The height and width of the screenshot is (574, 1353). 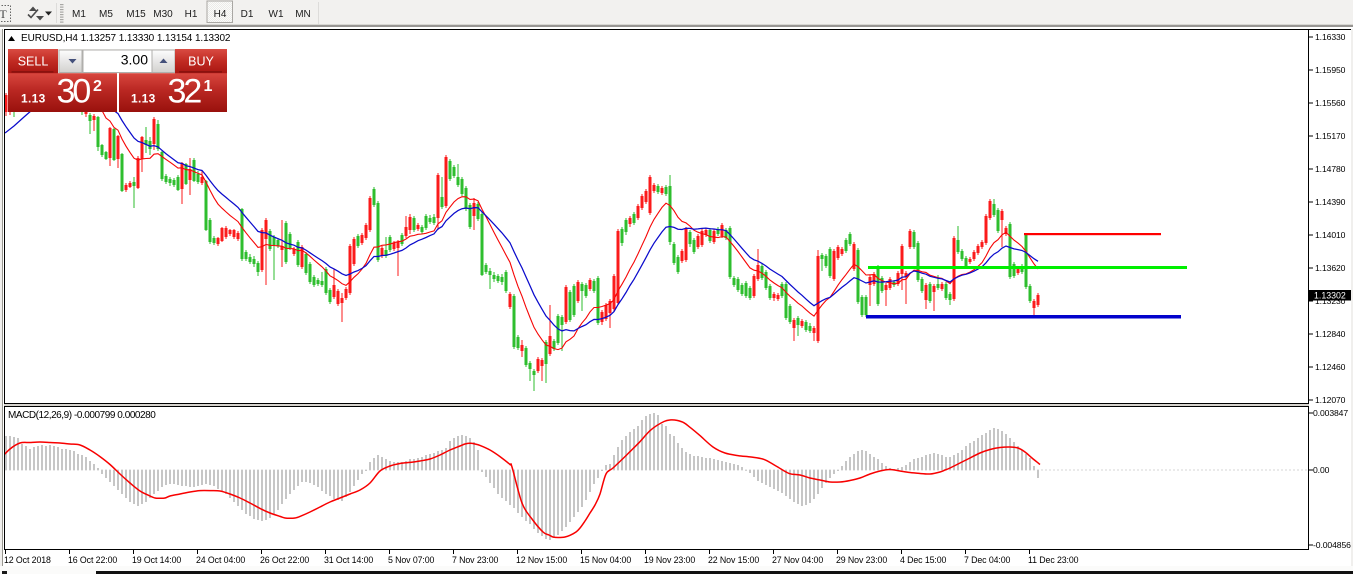 I want to click on svg-text: 1.12460, so click(x=1330, y=367).